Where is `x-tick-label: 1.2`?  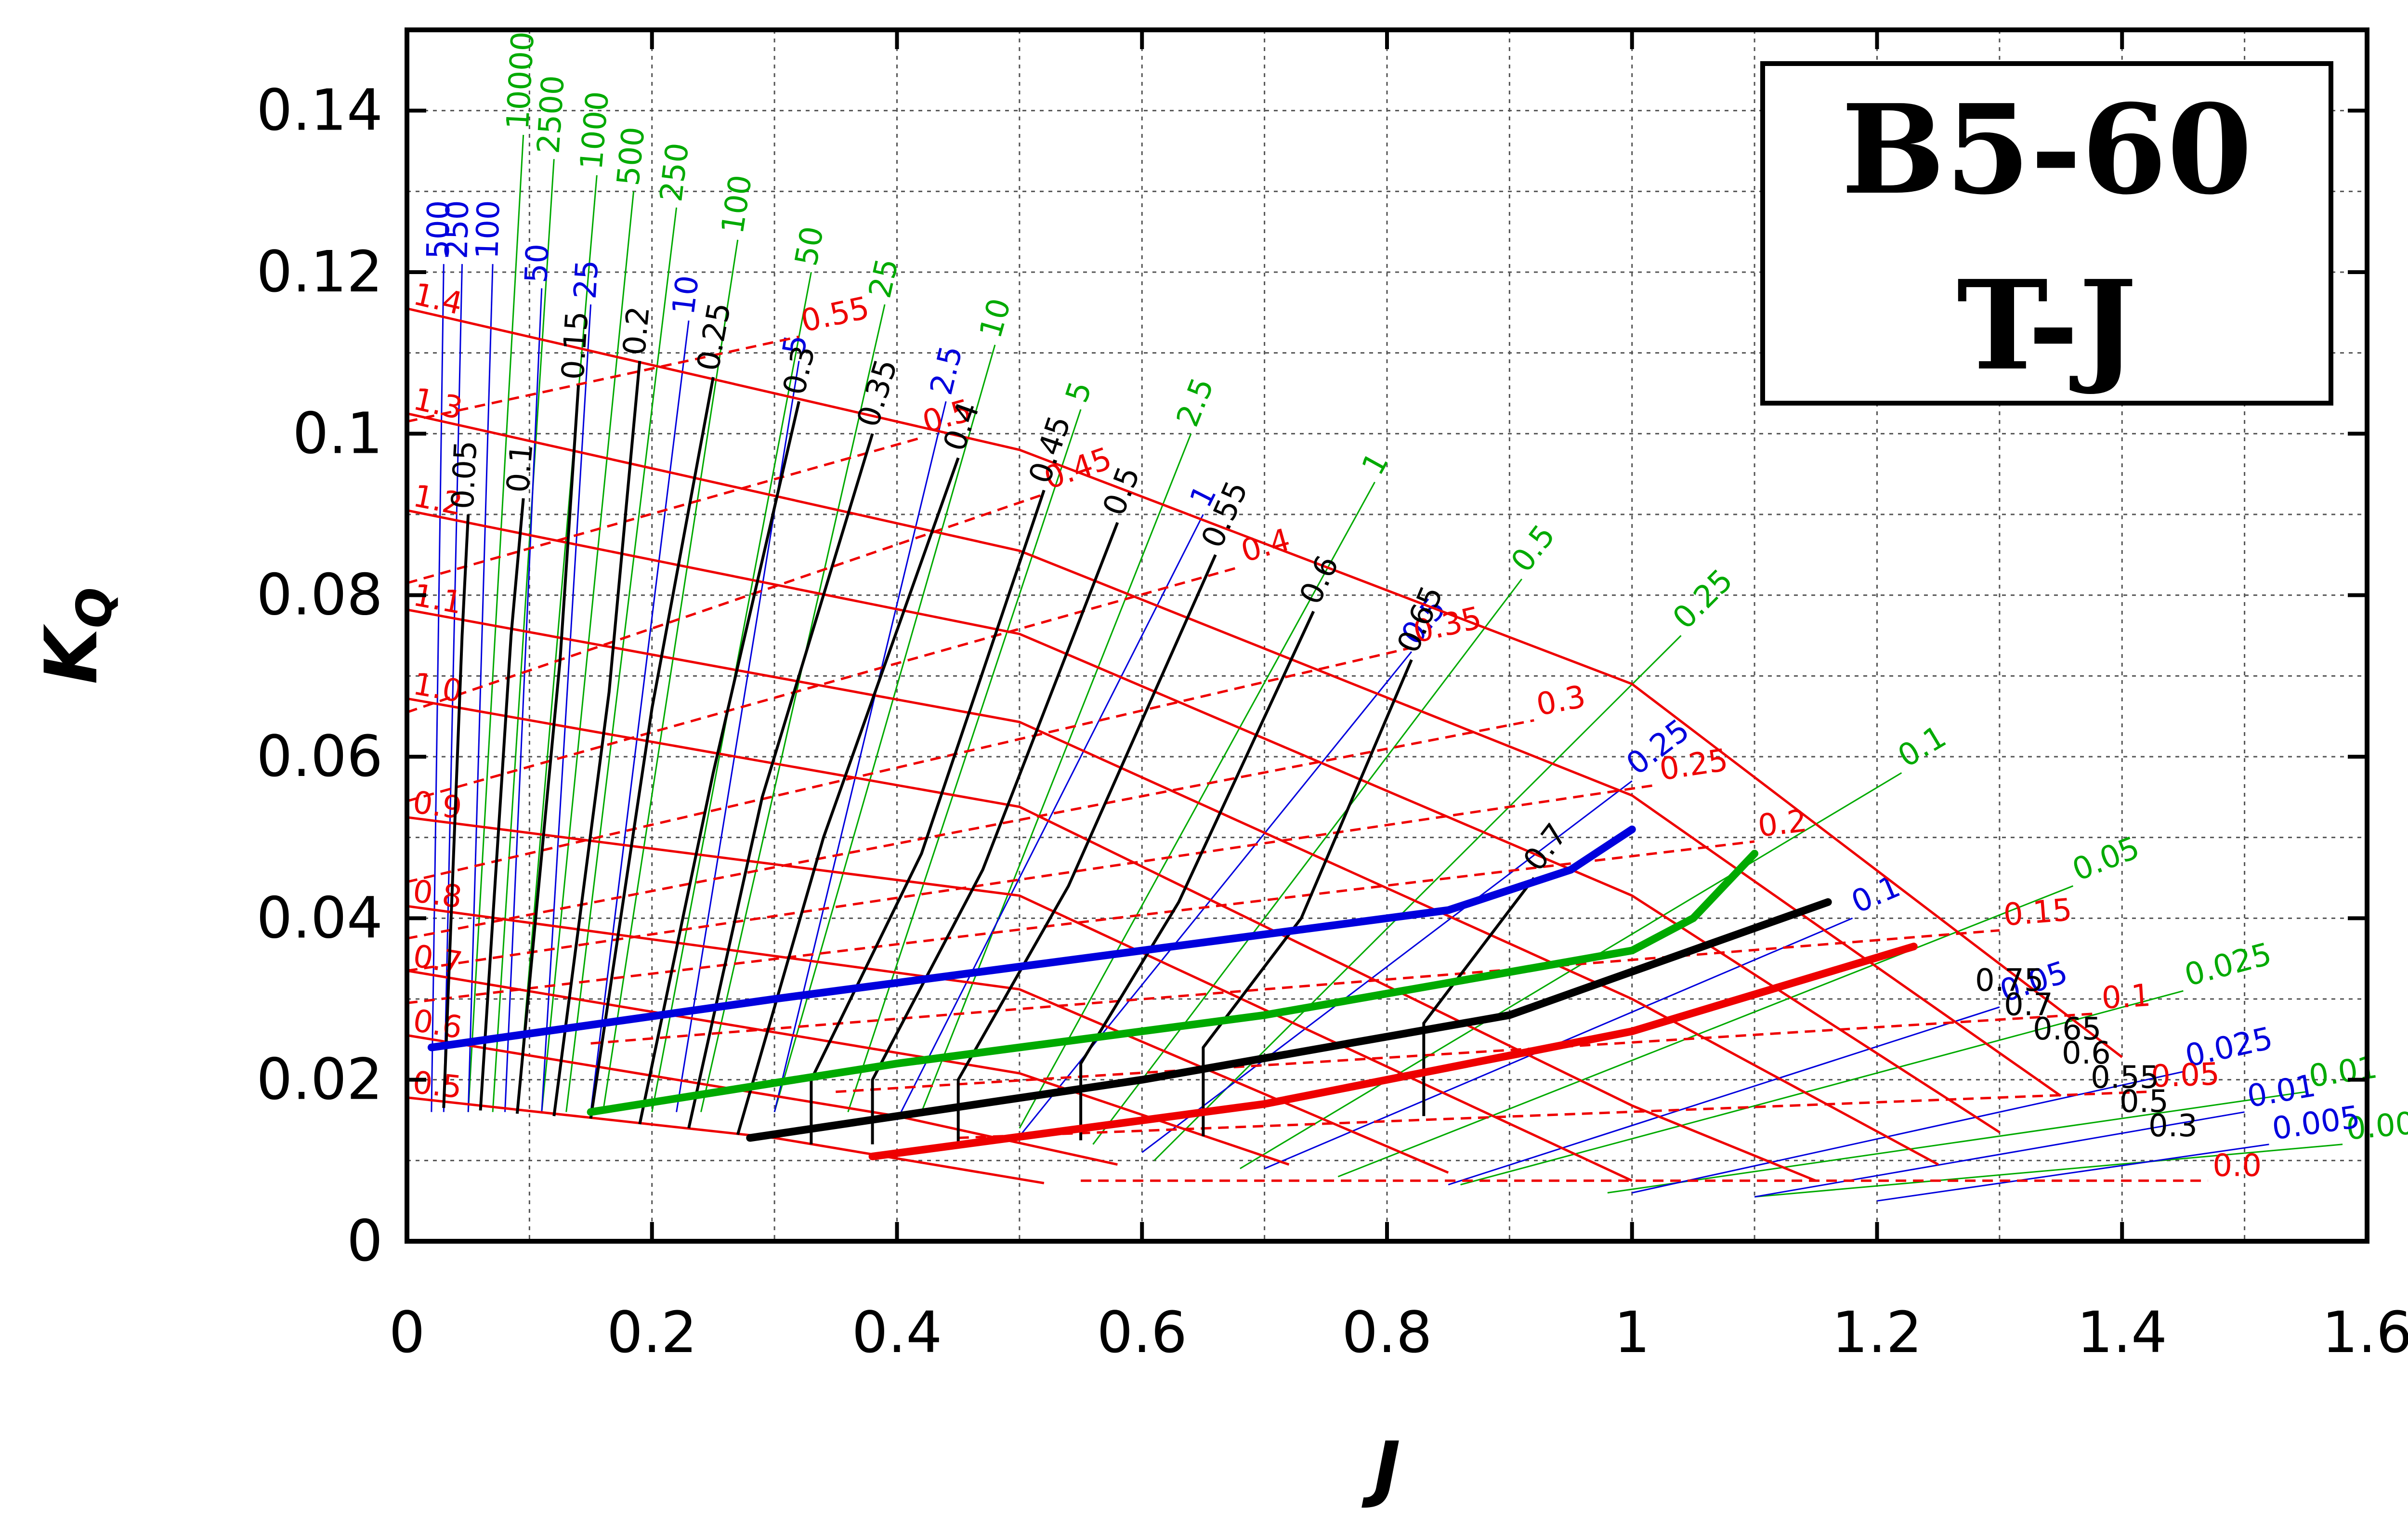 x-tick-label: 1.2 is located at coordinates (1877, 1332).